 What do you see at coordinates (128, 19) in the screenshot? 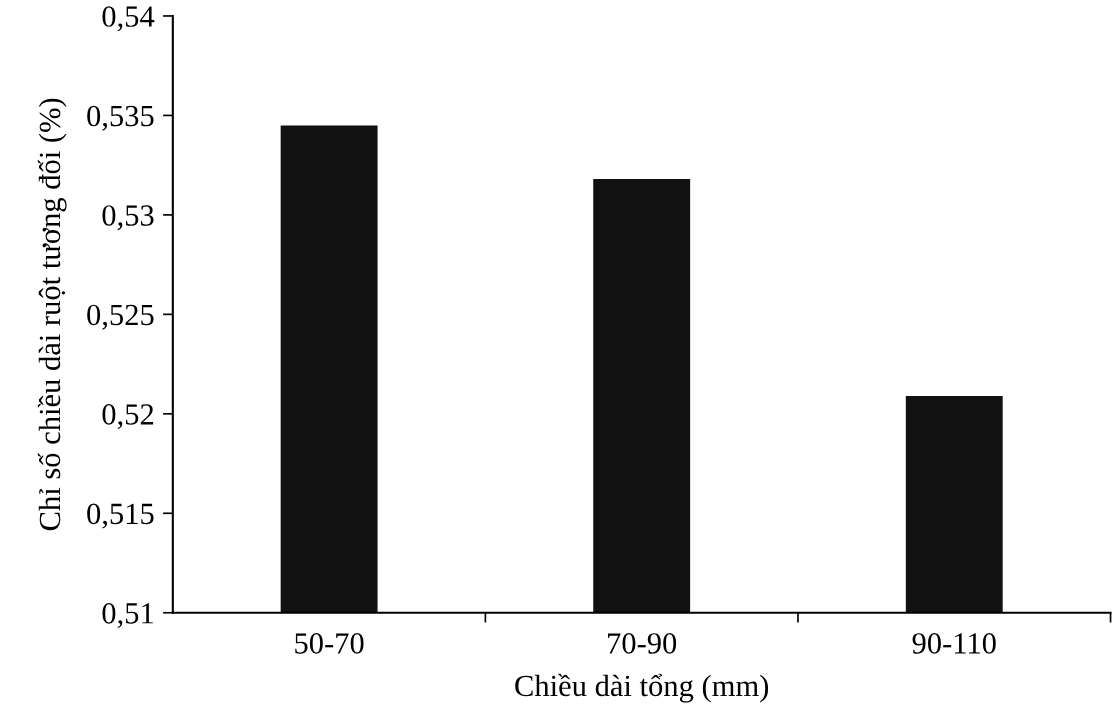
I see `y-tick-label: 0,54` at bounding box center [128, 19].